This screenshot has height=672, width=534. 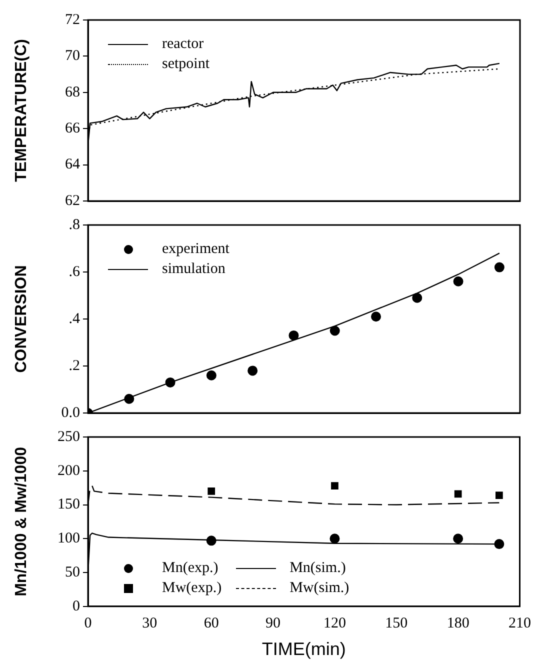 I want to click on y-tick-label: 62, so click(x=72, y=200).